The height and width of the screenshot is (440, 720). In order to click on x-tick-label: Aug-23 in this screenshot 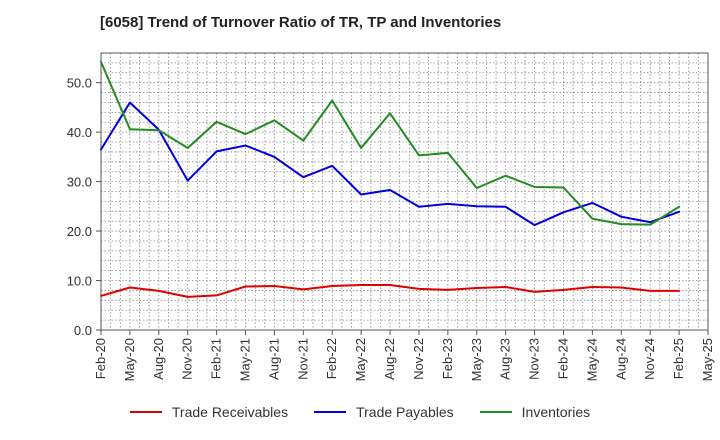, I will do `click(505, 359)`.